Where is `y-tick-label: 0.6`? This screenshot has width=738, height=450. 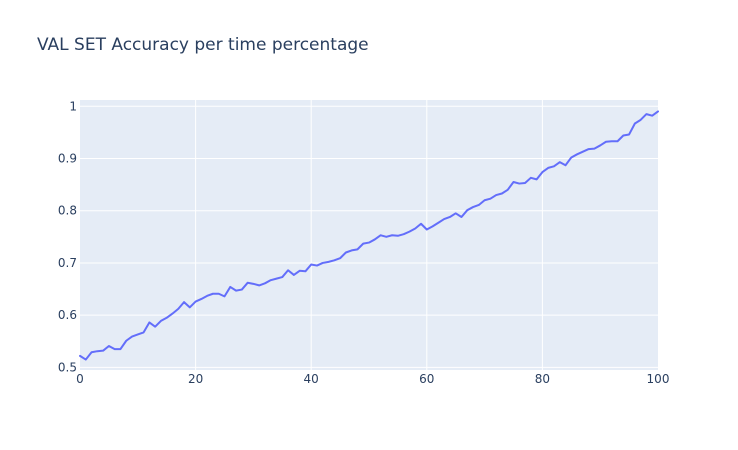
y-tick-label: 0.6 is located at coordinates (67, 315).